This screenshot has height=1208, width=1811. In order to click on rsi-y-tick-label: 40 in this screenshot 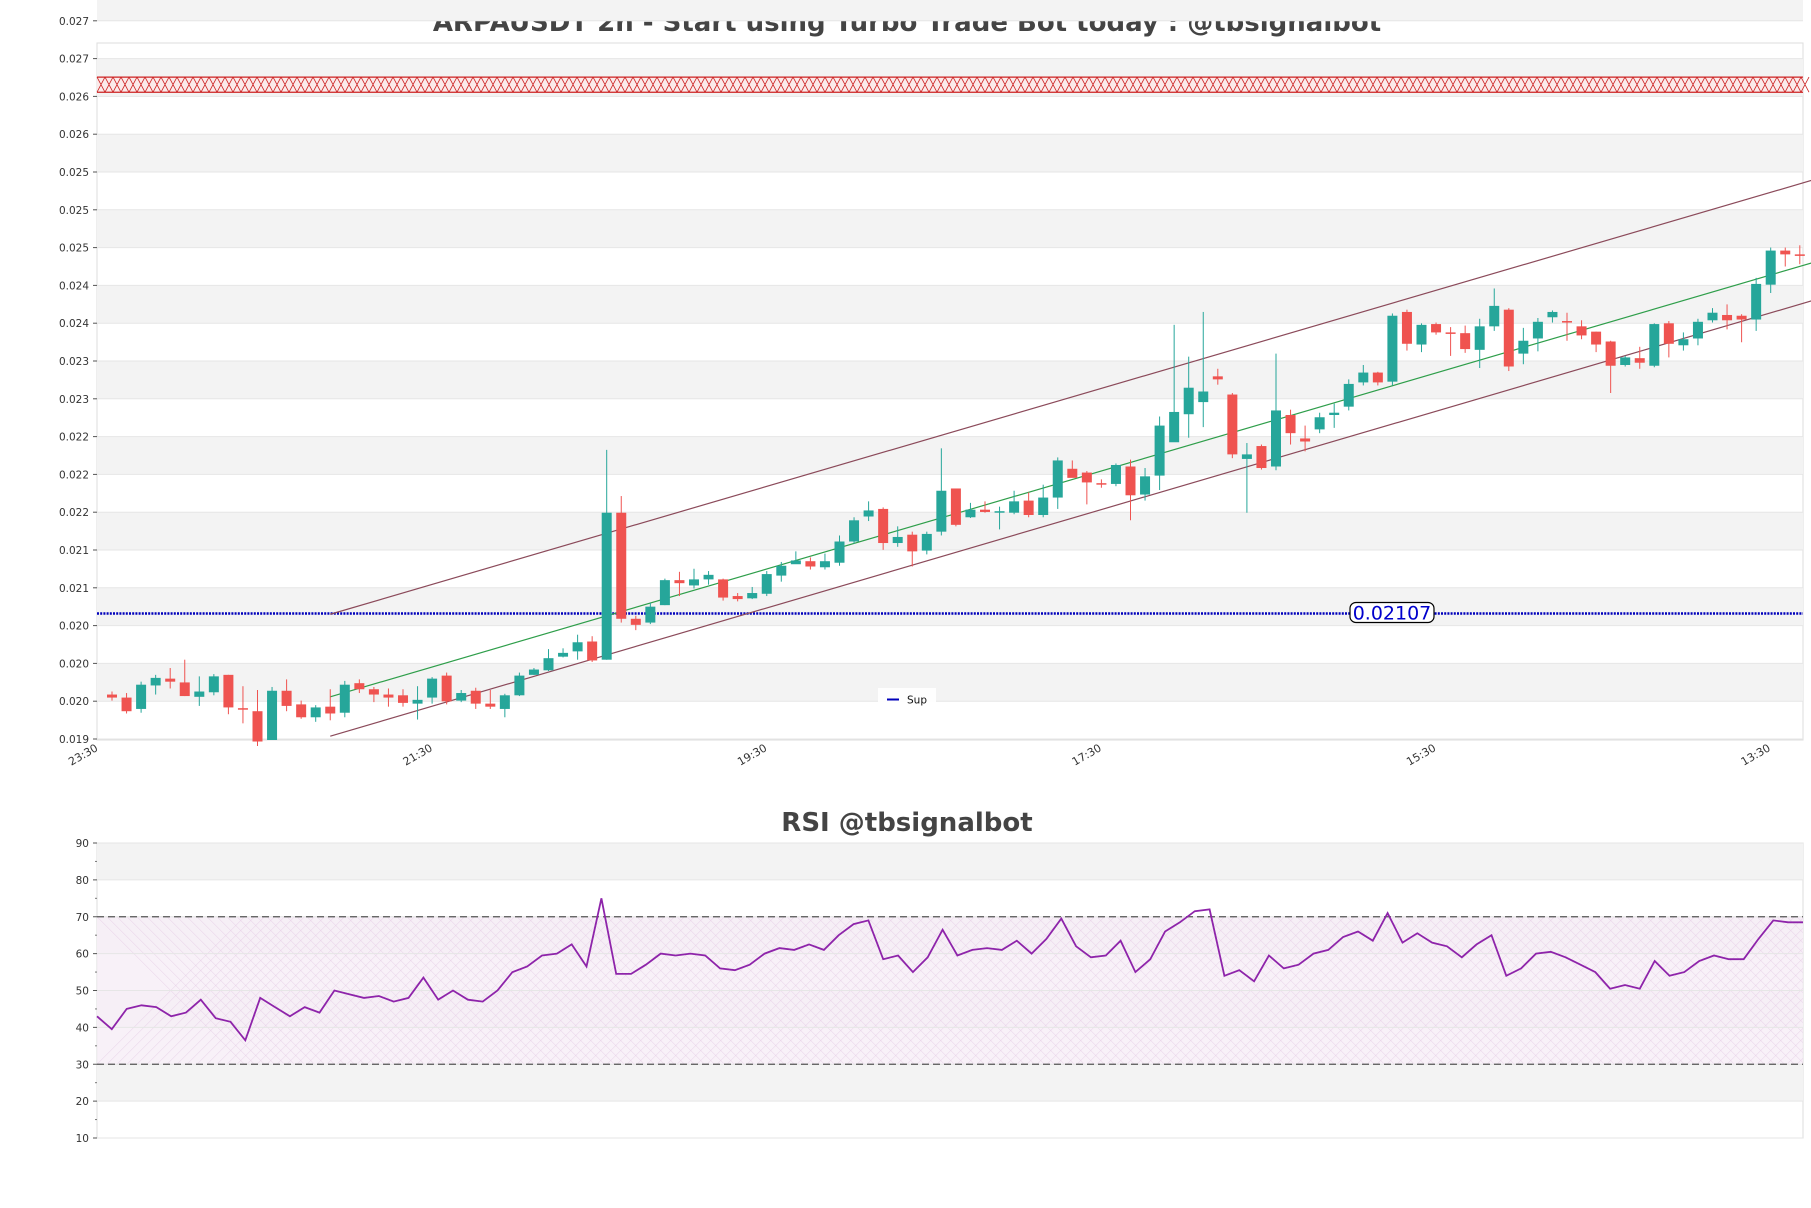, I will do `click(82, 1028)`.